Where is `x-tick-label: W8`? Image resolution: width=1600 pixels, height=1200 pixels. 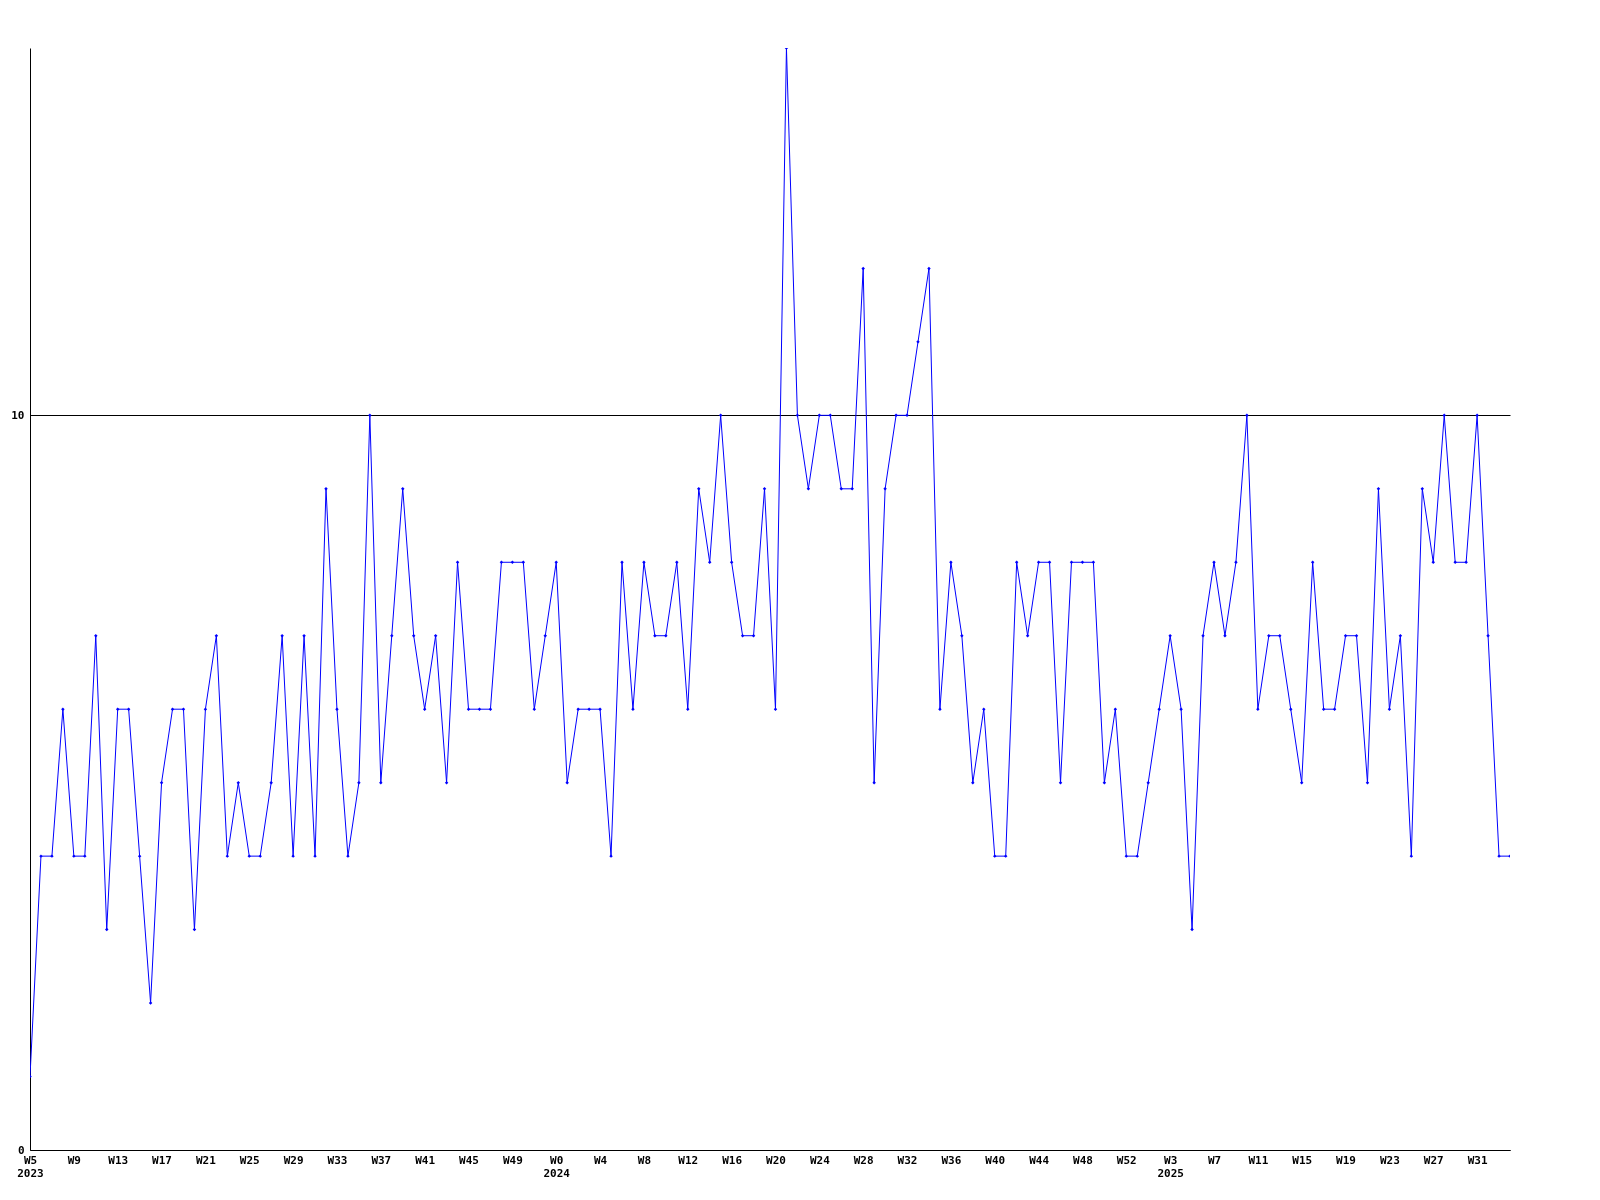 x-tick-label: W8 is located at coordinates (644, 1160).